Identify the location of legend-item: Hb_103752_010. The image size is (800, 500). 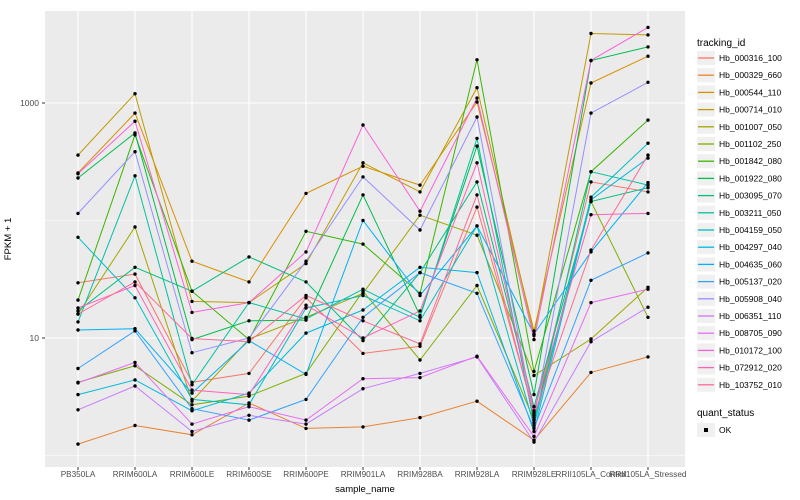
(739, 384).